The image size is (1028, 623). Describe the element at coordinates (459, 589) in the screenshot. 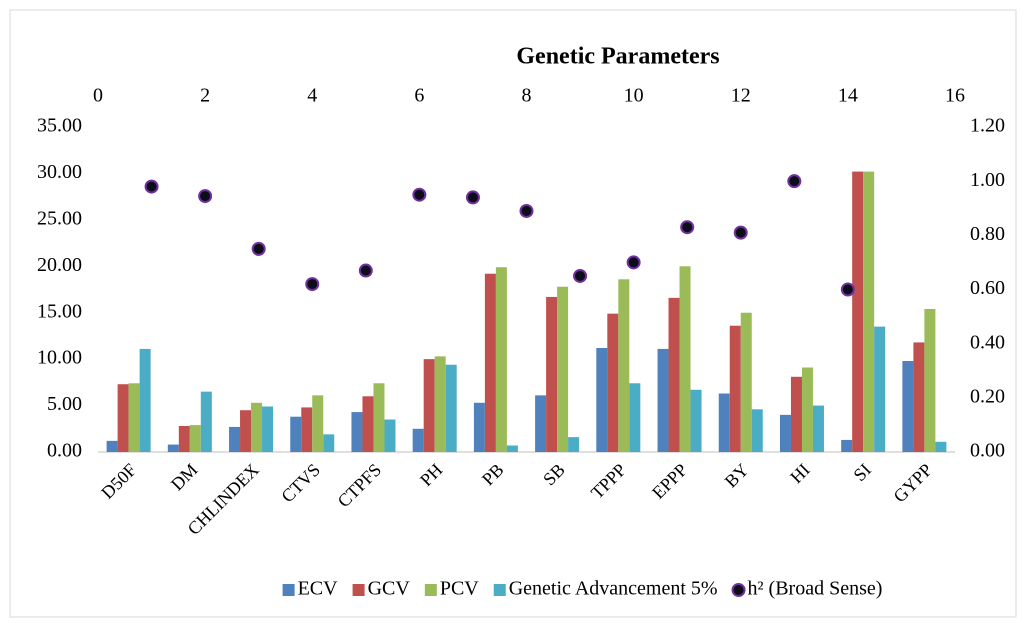

I see `legend-label: PCV` at that location.